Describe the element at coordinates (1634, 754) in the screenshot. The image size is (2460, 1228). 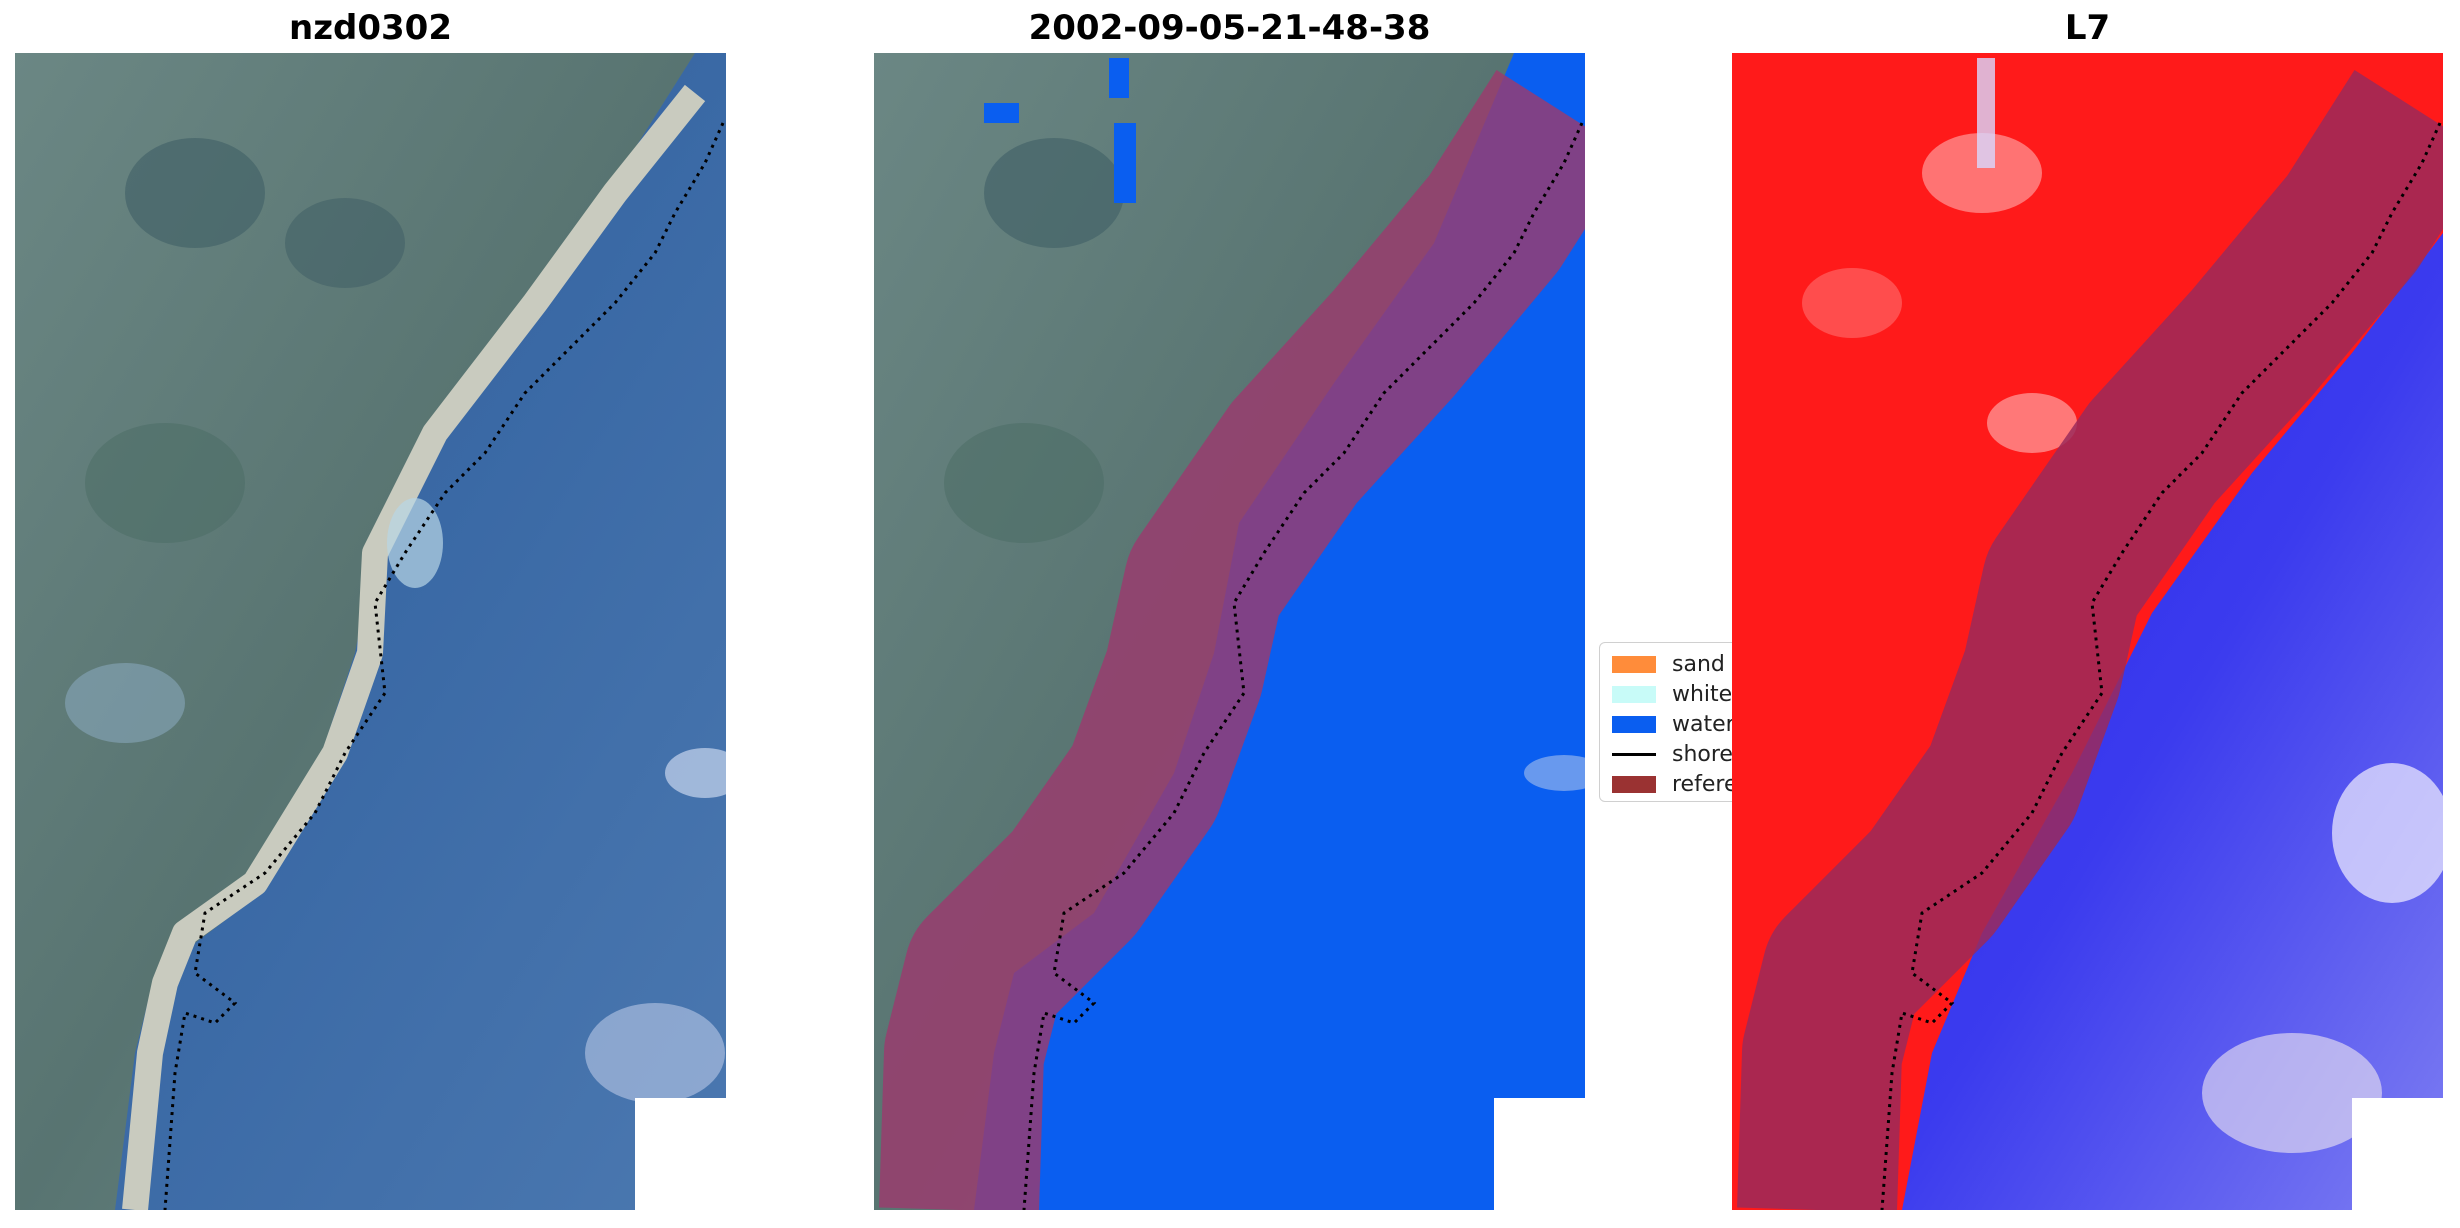
I see `legend-swatch-shoreline` at that location.